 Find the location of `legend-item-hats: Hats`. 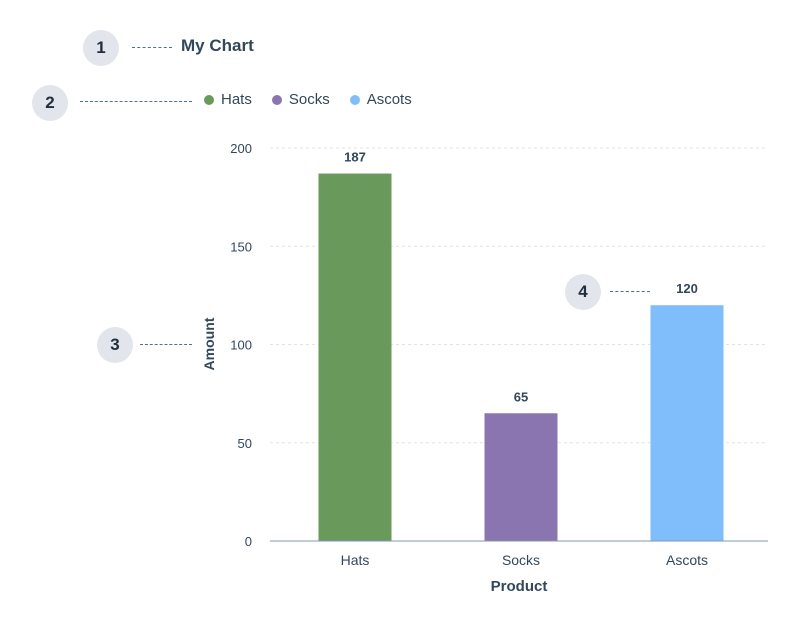

legend-item-hats: Hats is located at coordinates (228, 99).